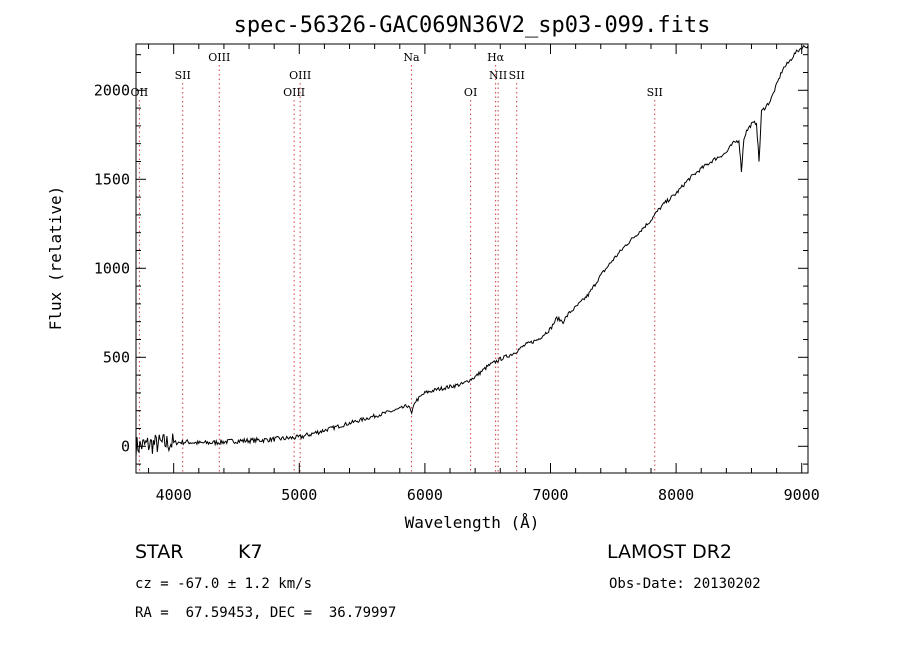  I want to click on y-axis-title: Flux (relative), so click(55, 258).